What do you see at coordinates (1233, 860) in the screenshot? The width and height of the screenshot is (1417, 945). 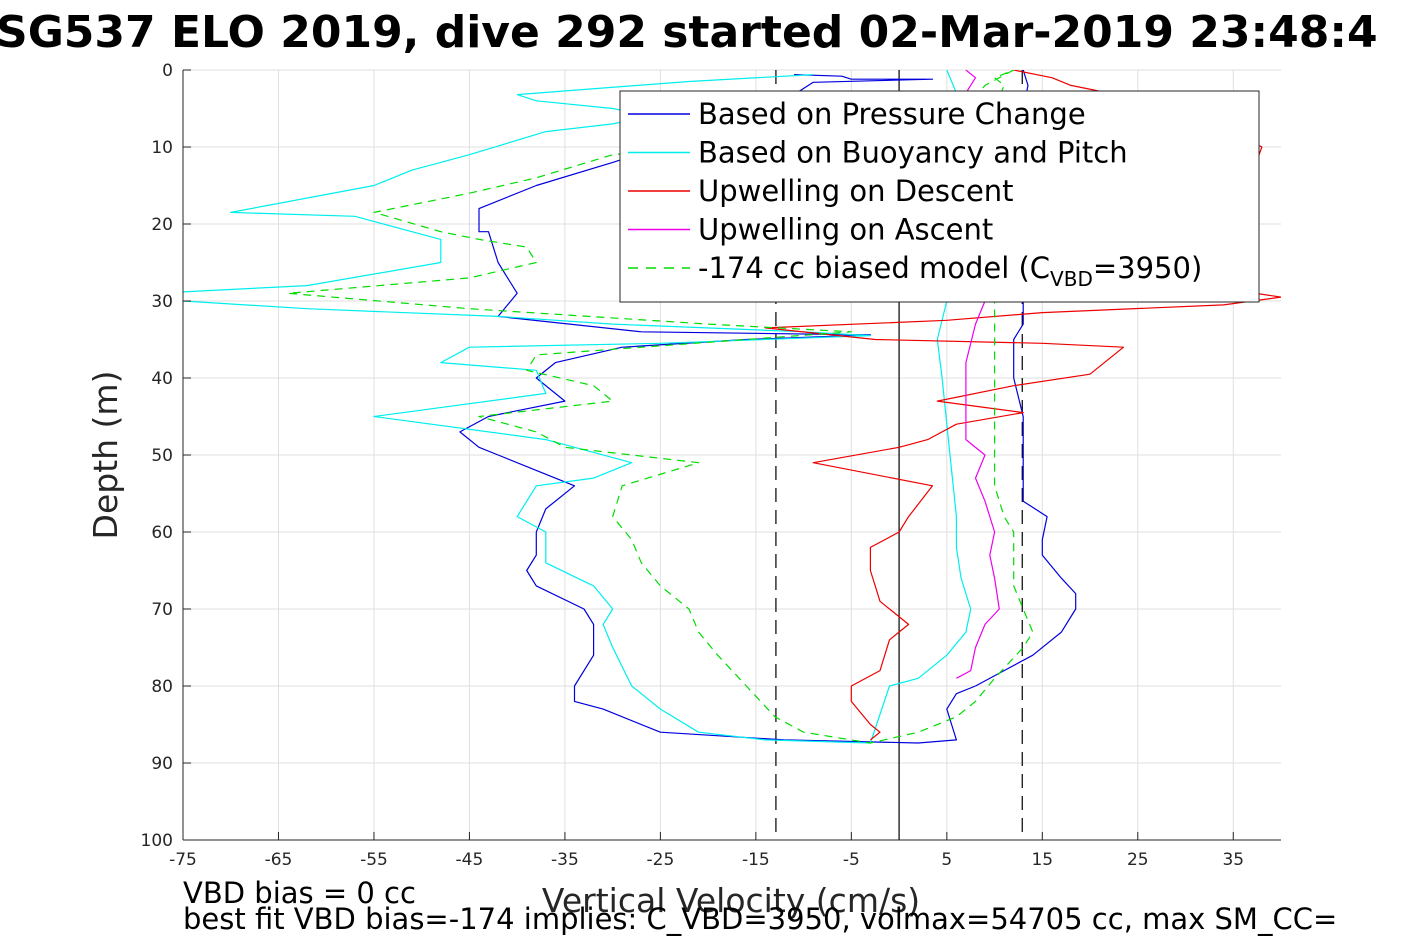 I see `x-tick-label: 35` at bounding box center [1233, 860].